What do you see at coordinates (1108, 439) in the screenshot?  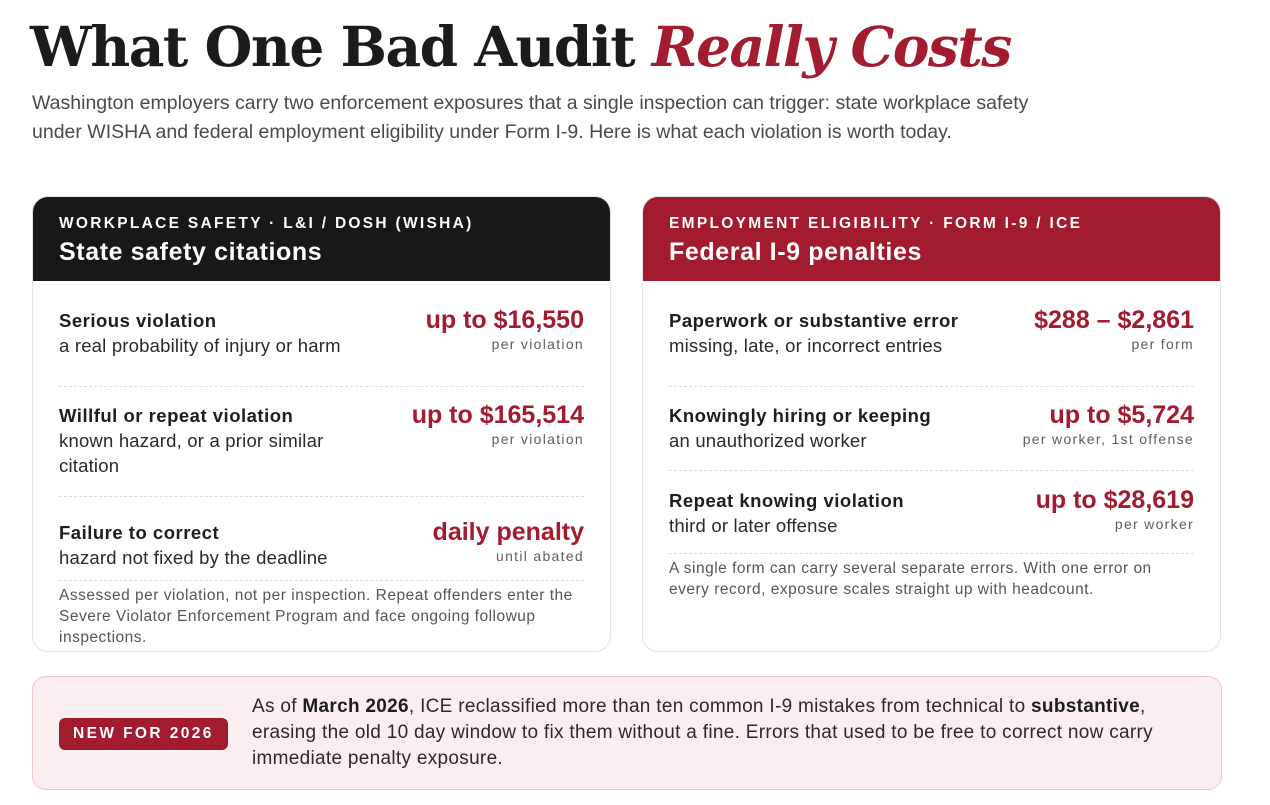 I see `penalty-unit: per worker, 1st offense` at bounding box center [1108, 439].